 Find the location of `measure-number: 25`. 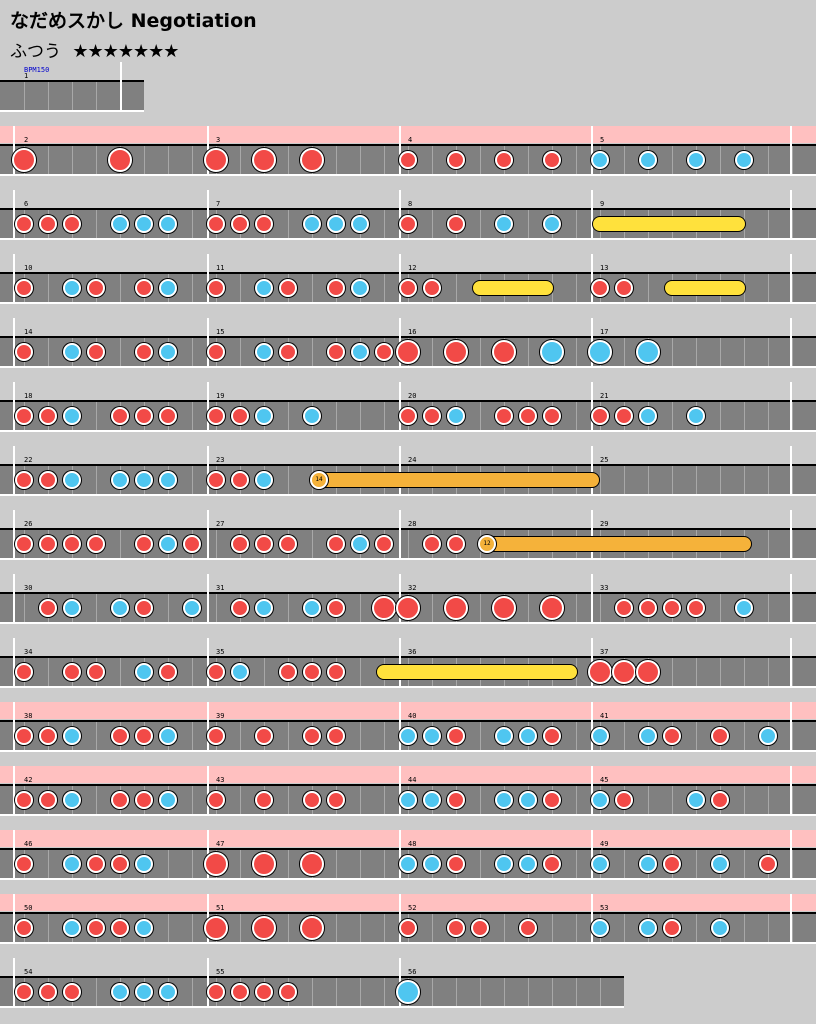

measure-number: 25 is located at coordinates (604, 460).